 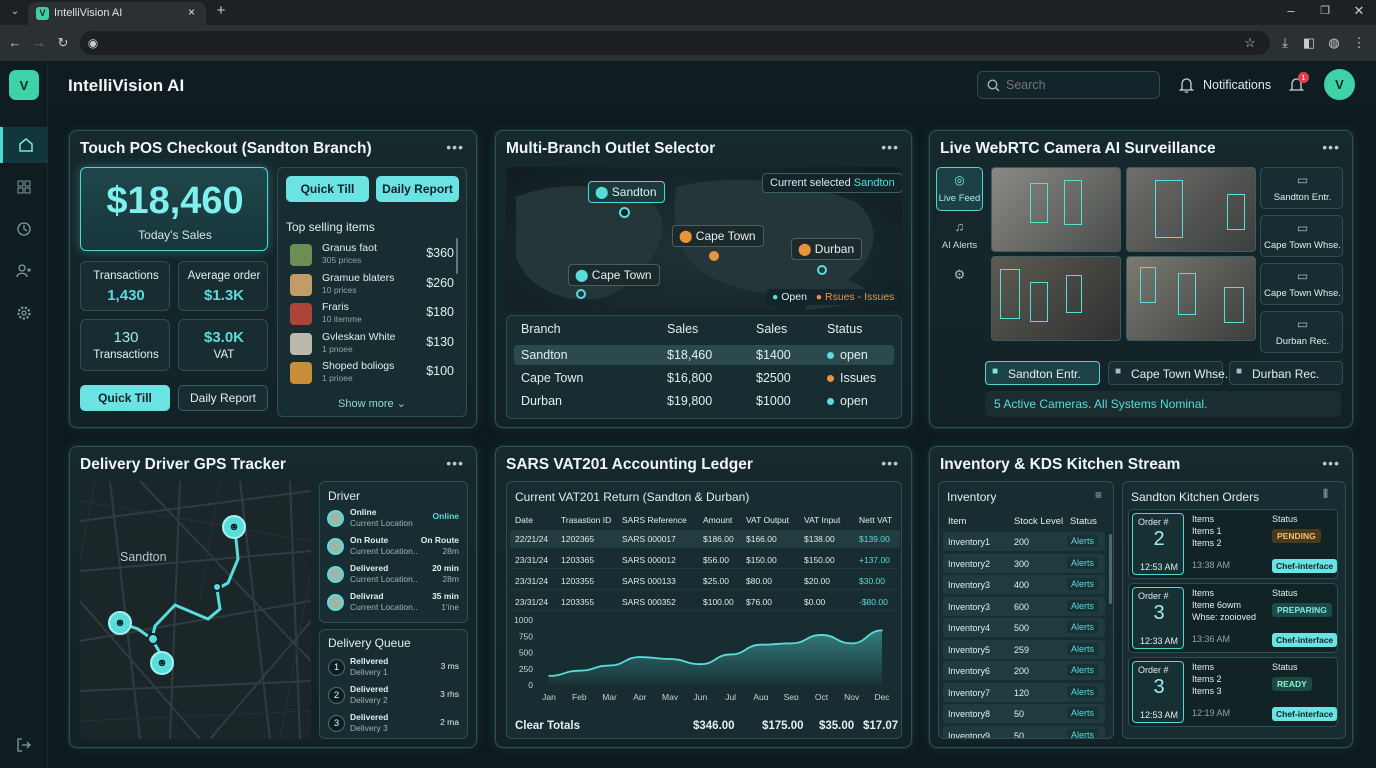 I want to click on camera-tab: ■ Durban Rec., so click(x=1286, y=373).